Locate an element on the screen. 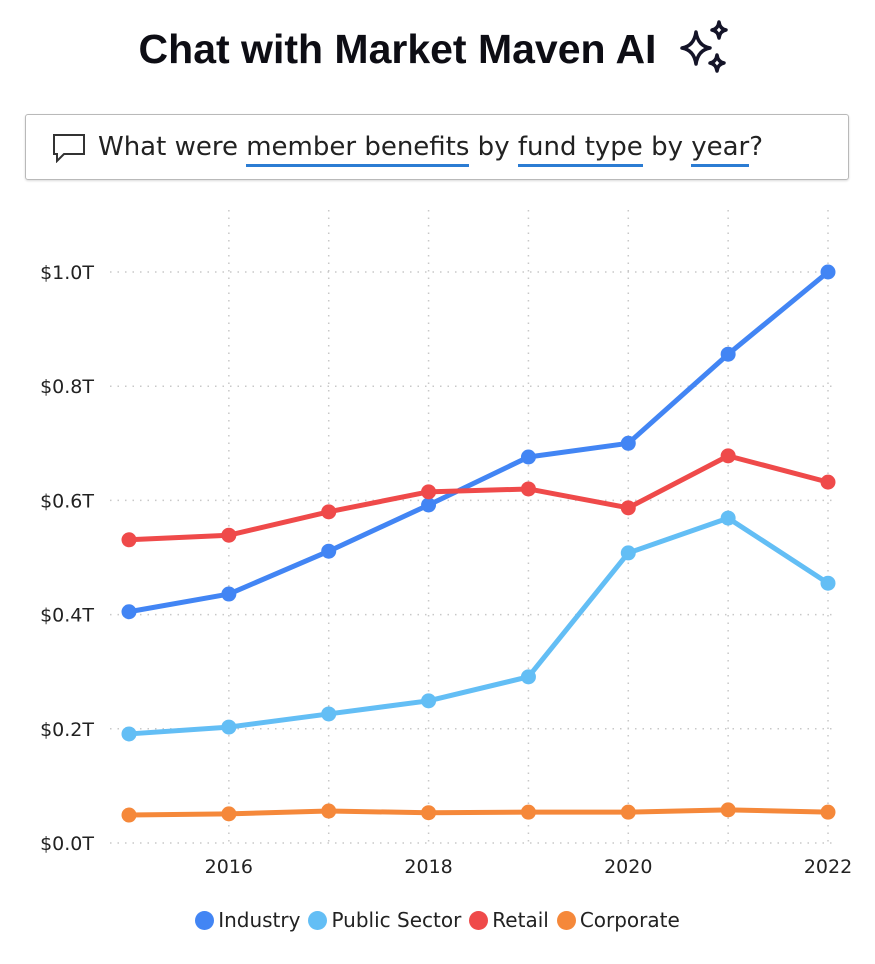 This screenshot has height=964, width=875. legend-item: Industry is located at coordinates (247, 920).